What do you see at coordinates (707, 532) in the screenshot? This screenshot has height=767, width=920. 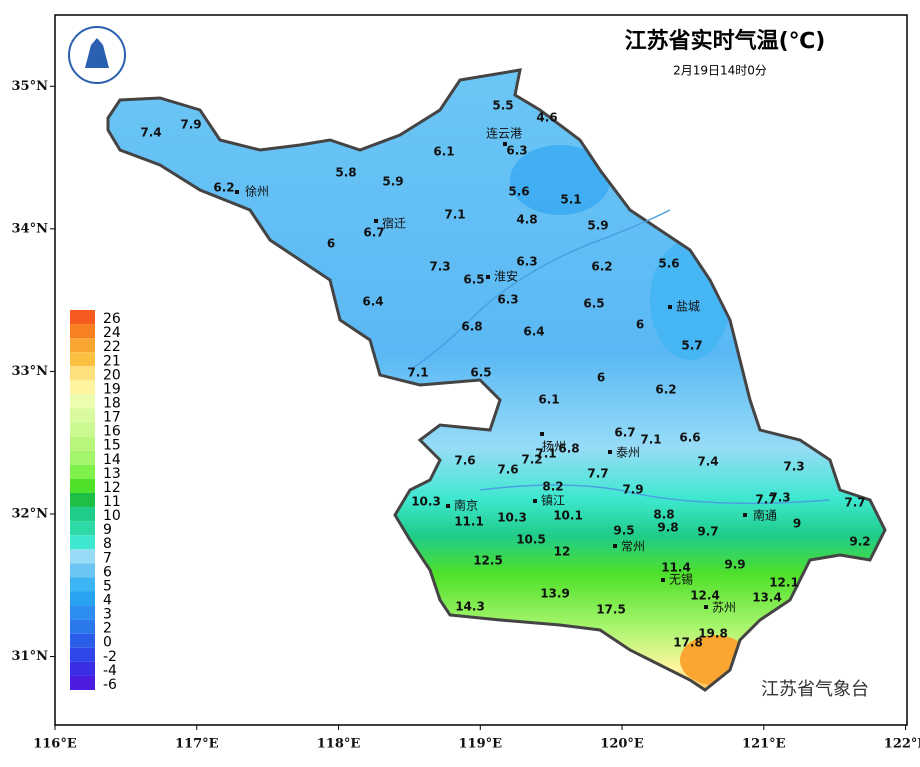 I see `temperature-label: 9.7` at bounding box center [707, 532].